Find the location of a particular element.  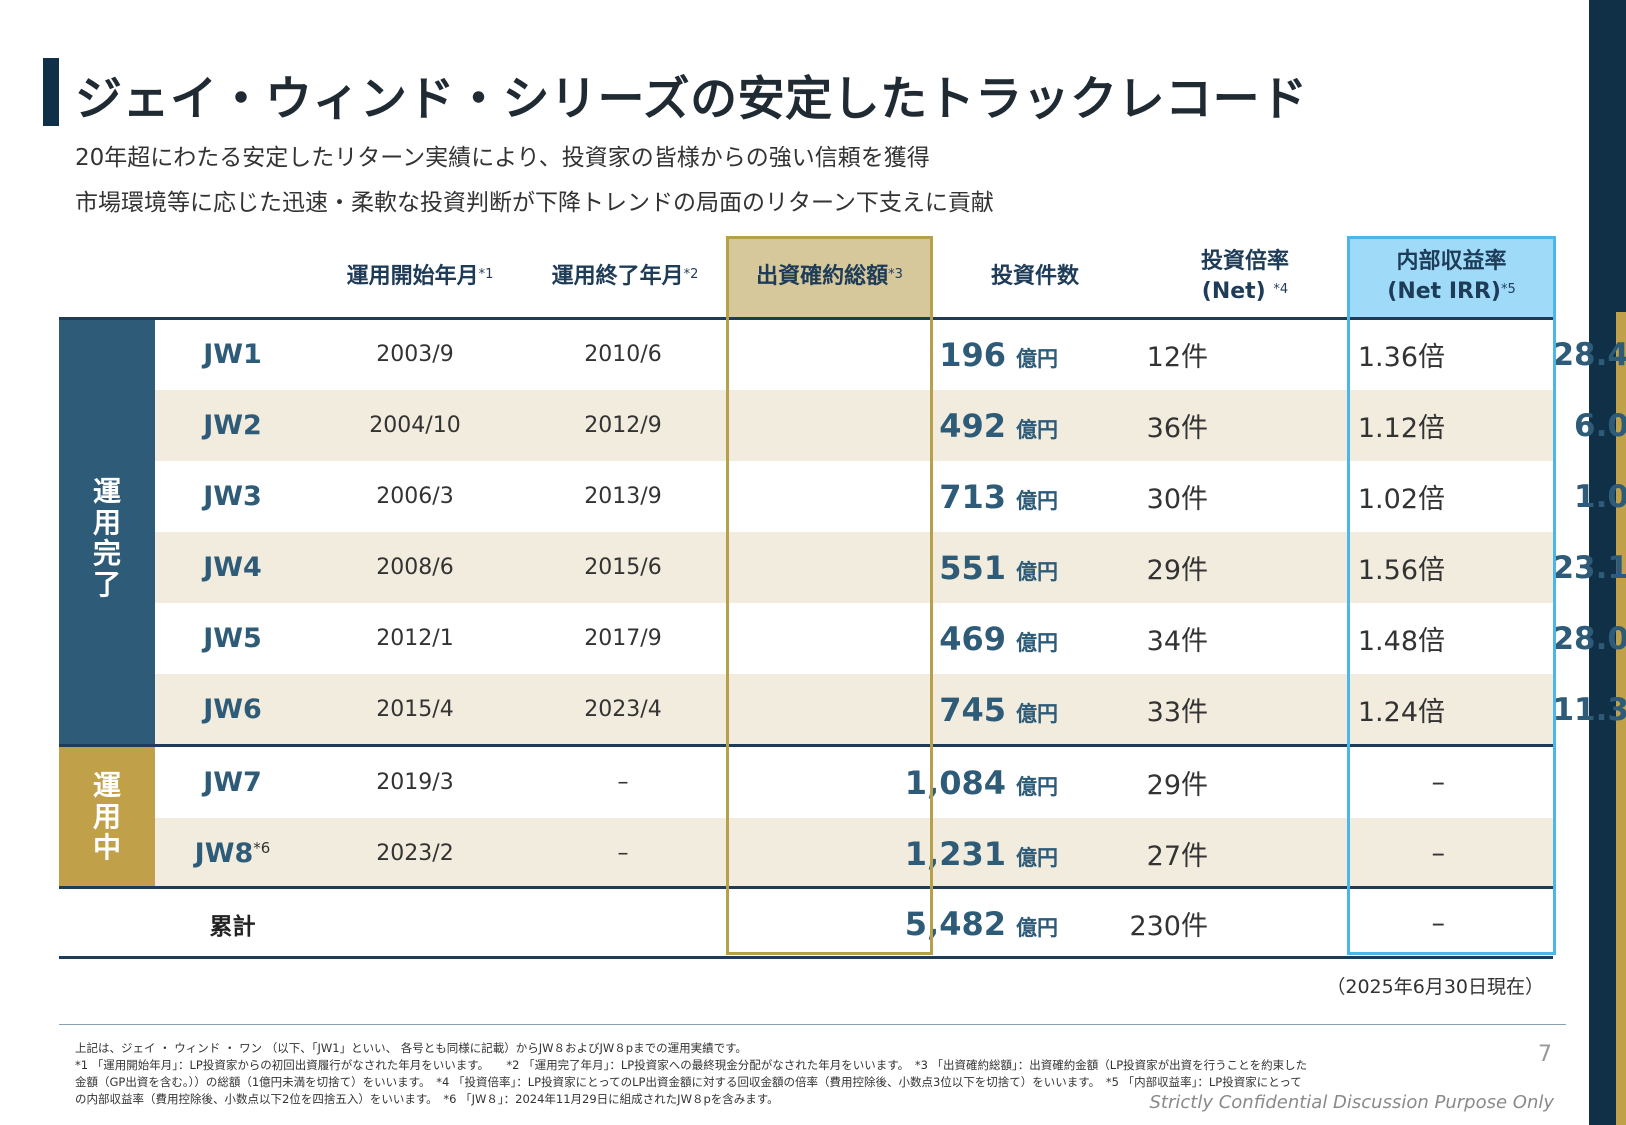

investment-count: 12件 is located at coordinates (1177, 357).